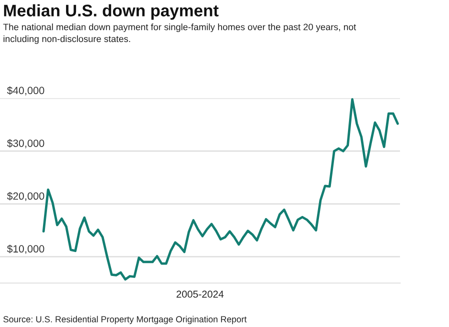  What do you see at coordinates (179, 34) in the screenshot?
I see `chart-subtitle: The national median down payment for single-family homes over the past 20 years, not including non-disclosure states.` at bounding box center [179, 34].